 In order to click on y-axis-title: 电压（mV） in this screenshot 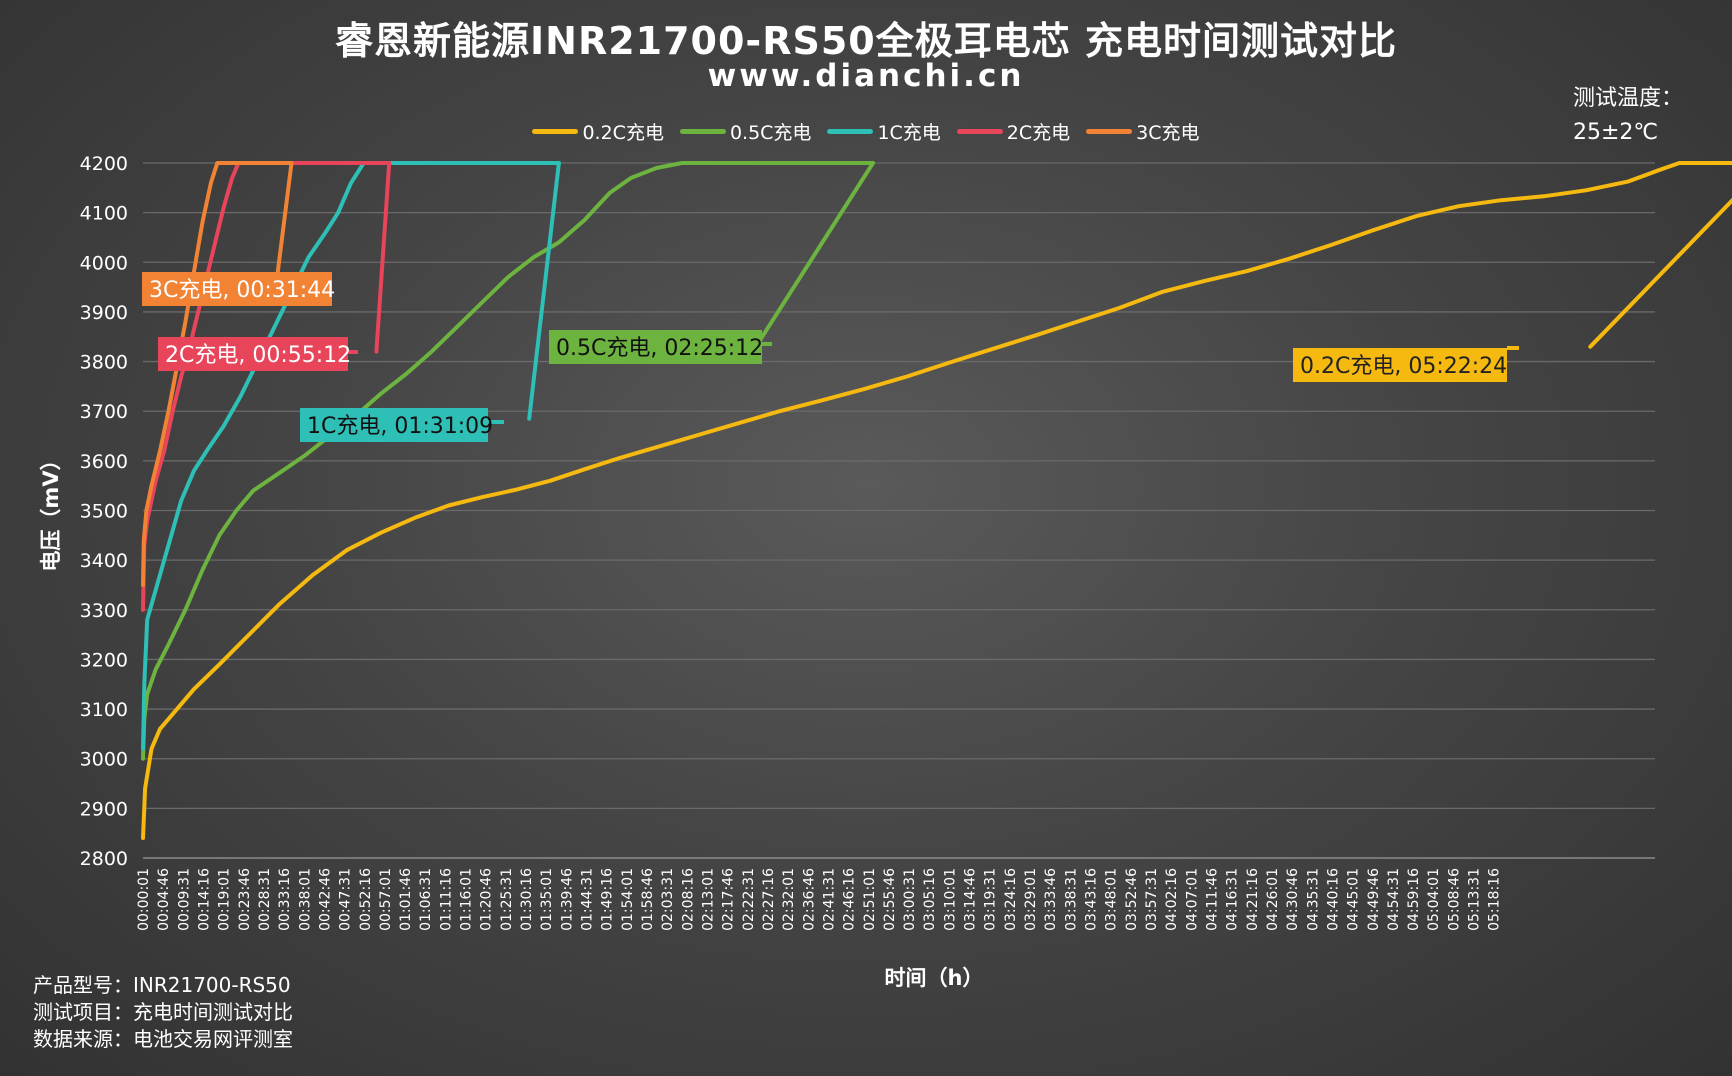, I will do `click(51, 510)`.